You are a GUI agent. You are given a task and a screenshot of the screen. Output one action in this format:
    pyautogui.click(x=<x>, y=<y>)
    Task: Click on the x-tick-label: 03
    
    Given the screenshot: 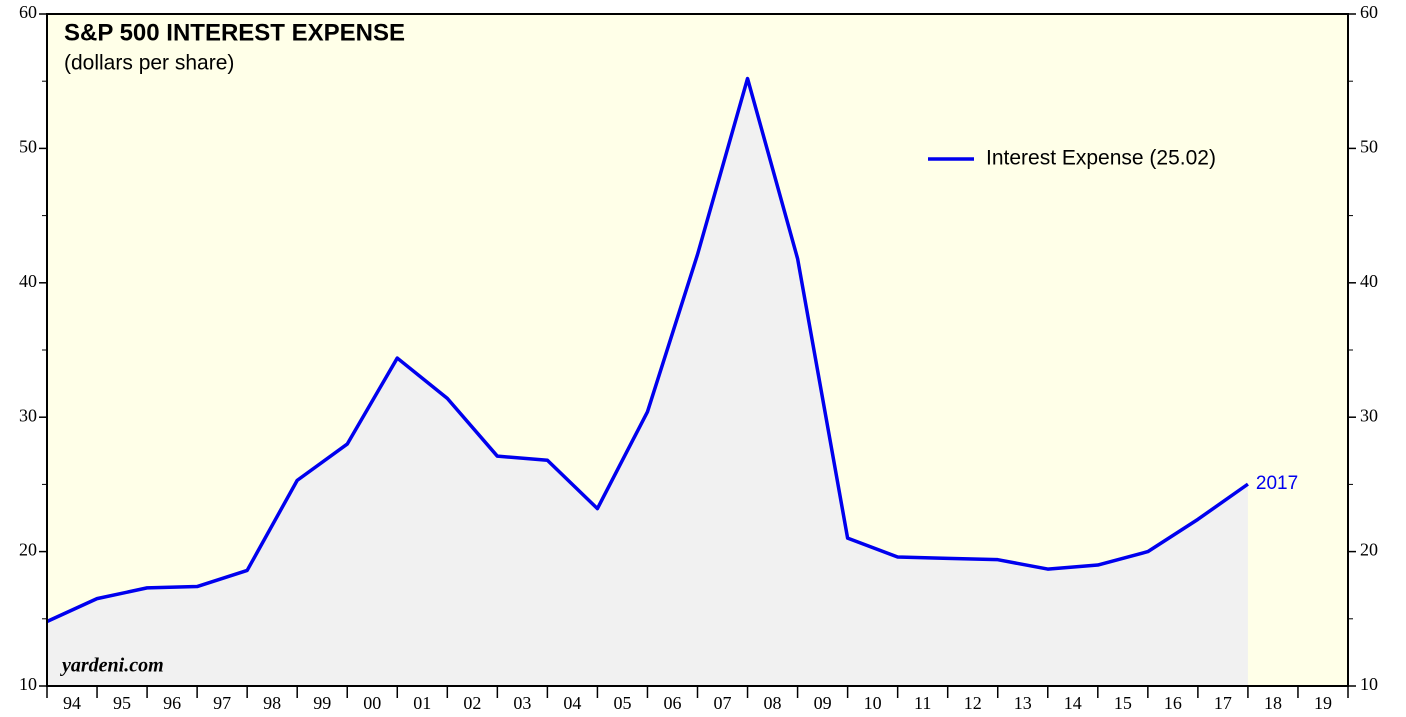 What is the action you would take?
    pyautogui.click(x=522, y=703)
    